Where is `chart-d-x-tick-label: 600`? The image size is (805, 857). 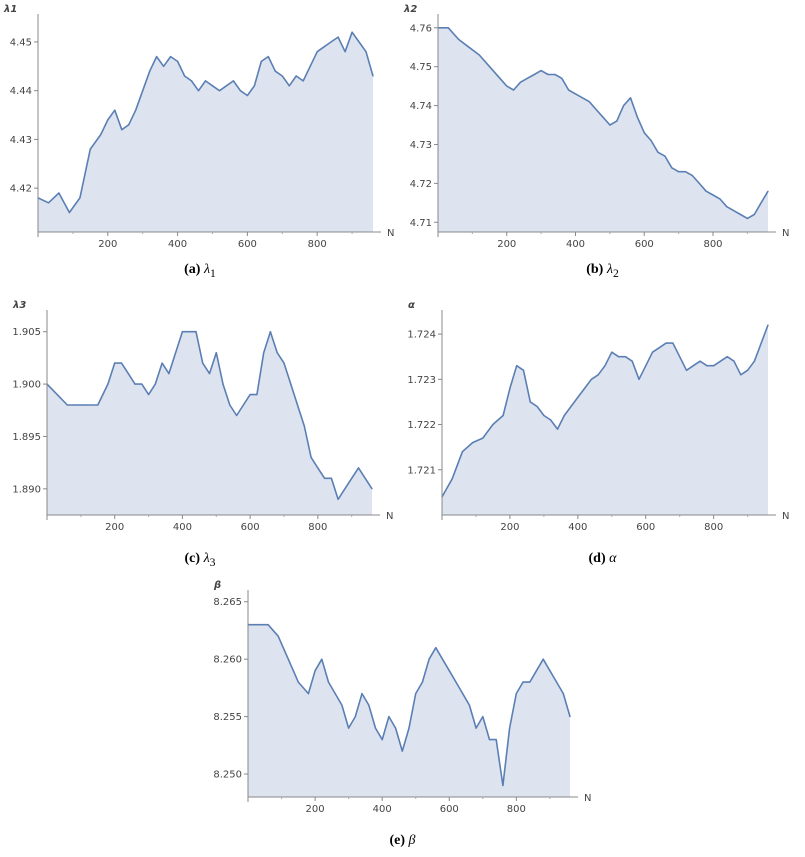 chart-d-x-tick-label: 600 is located at coordinates (645, 527).